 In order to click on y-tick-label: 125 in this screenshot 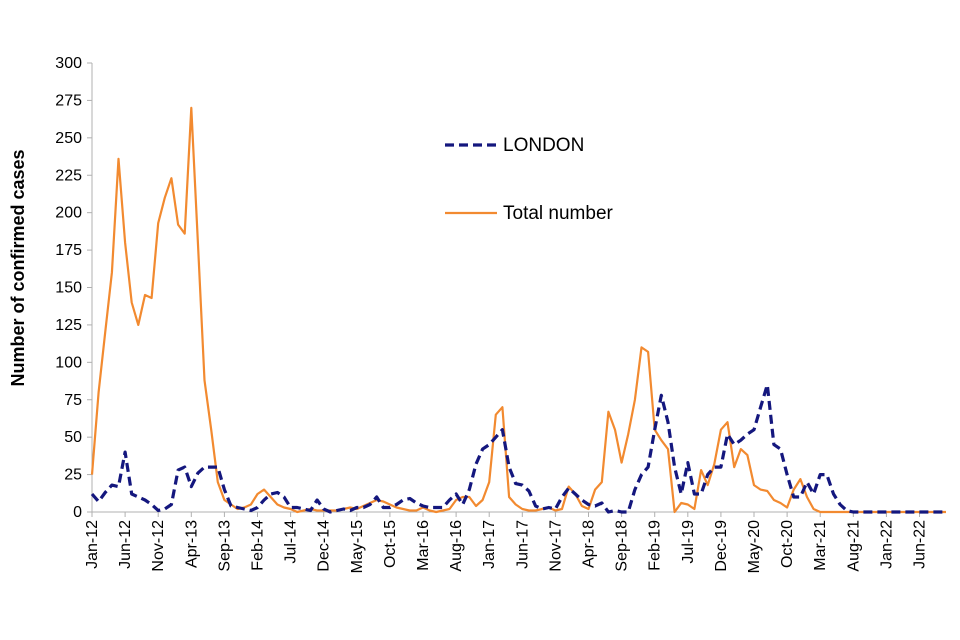, I will do `click(68, 325)`.